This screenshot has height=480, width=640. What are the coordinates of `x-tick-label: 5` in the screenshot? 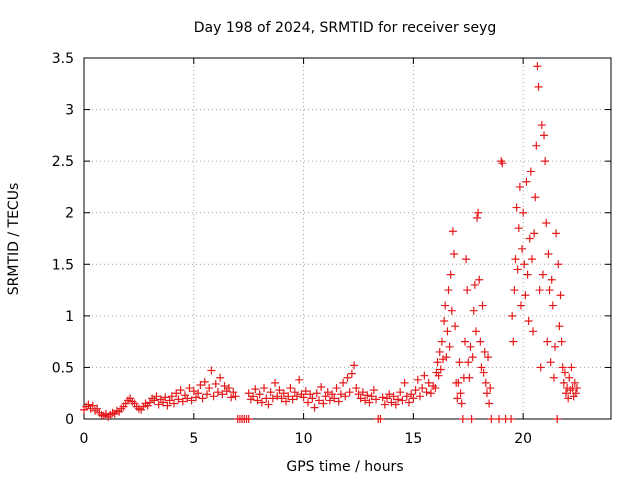 It's located at (193, 439).